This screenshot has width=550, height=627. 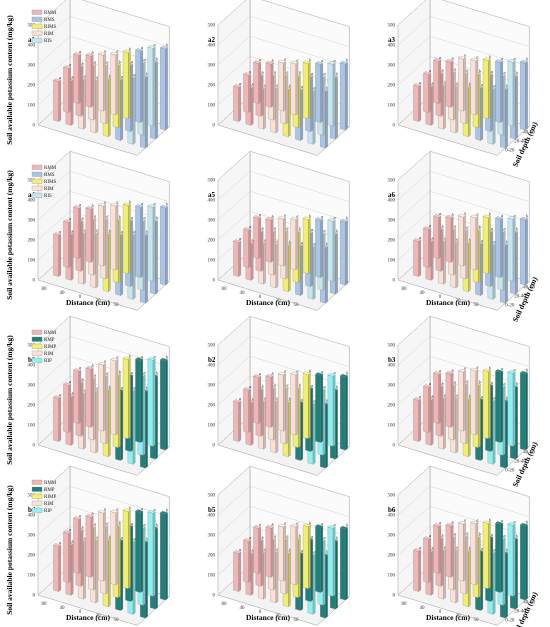 I want to click on legend-swatch, so click(x=37, y=174).